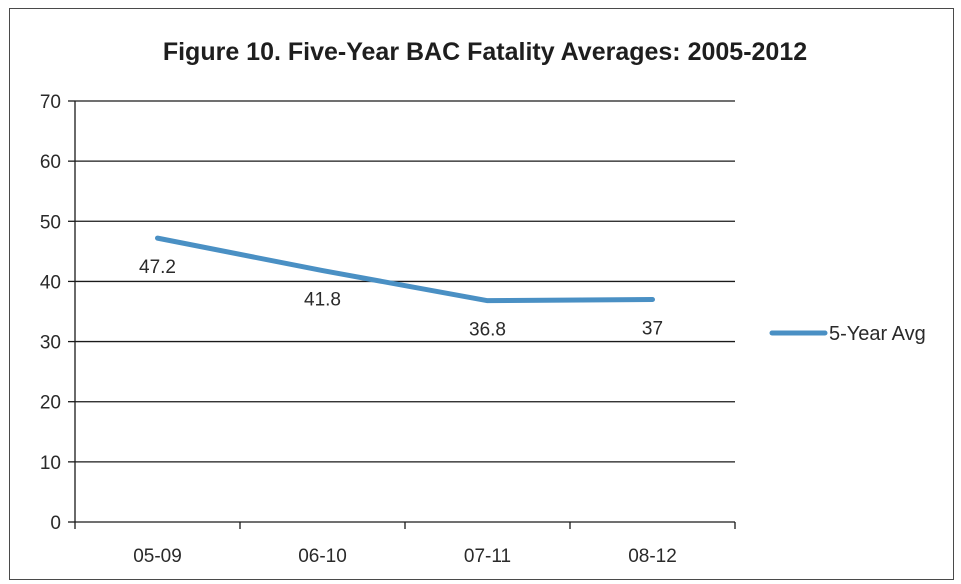 The width and height of the screenshot is (961, 584). What do you see at coordinates (487, 556) in the screenshot?
I see `x-tick-label: 07-11` at bounding box center [487, 556].